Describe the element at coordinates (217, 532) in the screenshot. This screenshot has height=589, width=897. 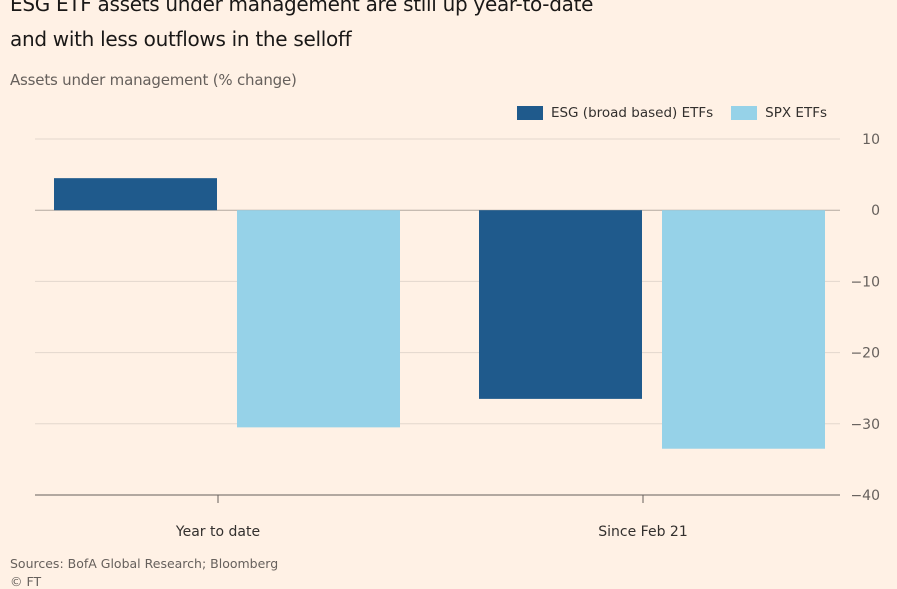
I see `x-tick-label: Year to date` at that location.